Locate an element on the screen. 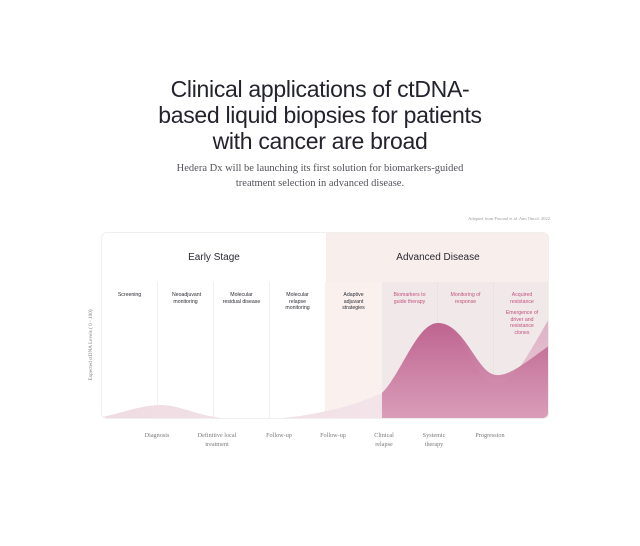 The height and width of the screenshot is (546, 640). x-label-local-treatment: Definitive local treatment is located at coordinates (217, 440).